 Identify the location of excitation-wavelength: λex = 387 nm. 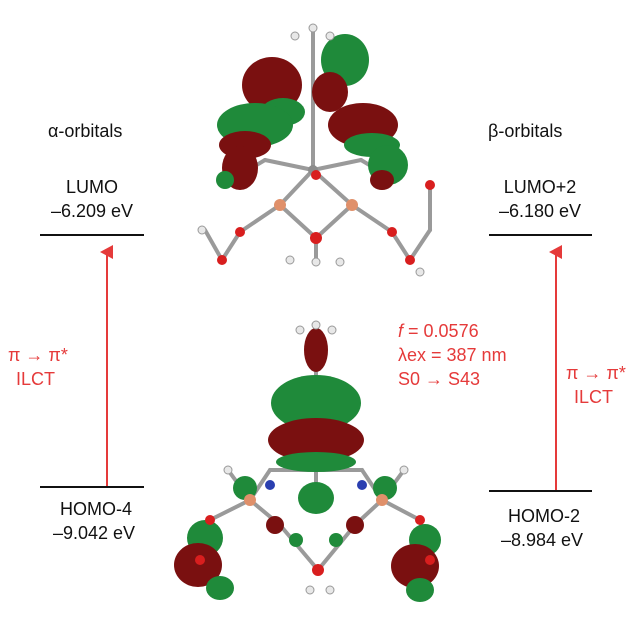
(452, 355).